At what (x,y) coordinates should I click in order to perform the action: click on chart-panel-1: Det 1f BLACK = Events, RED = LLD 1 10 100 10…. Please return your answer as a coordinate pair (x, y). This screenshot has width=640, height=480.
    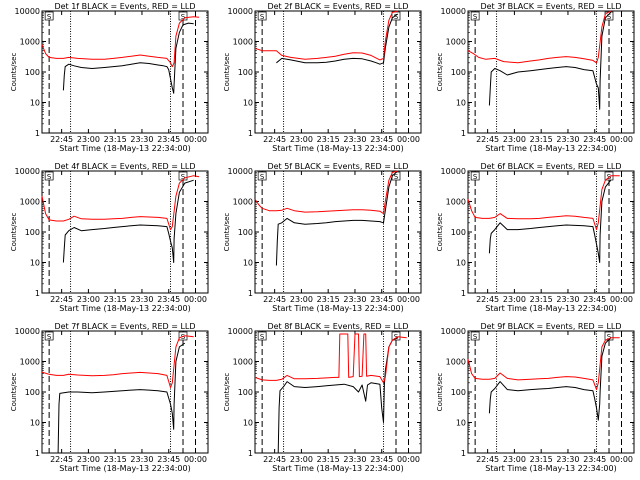
    Looking at the image, I should click on (109, 77).